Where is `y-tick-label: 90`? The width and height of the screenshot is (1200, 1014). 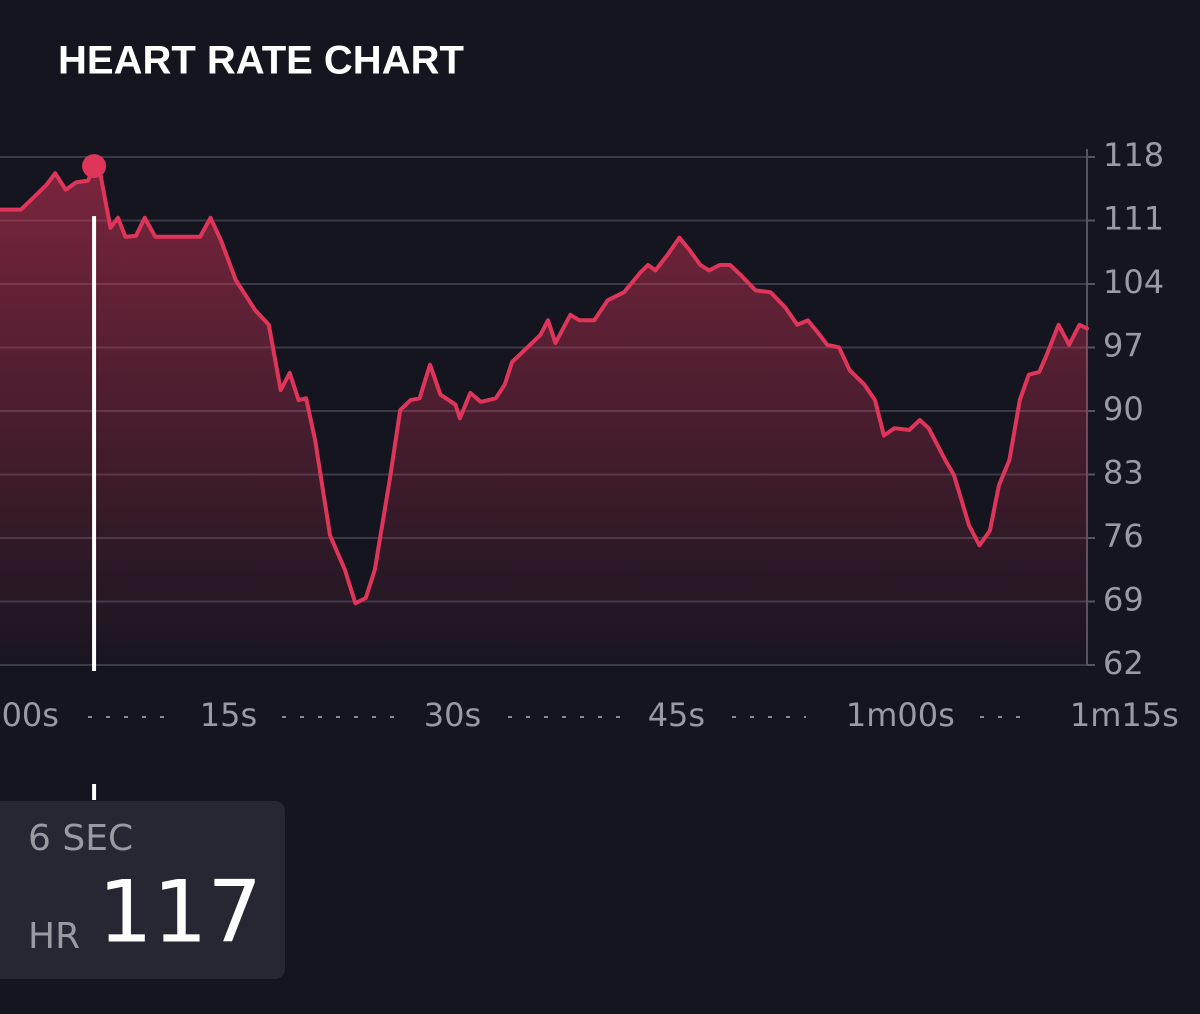 y-tick-label: 90 is located at coordinates (1123, 409).